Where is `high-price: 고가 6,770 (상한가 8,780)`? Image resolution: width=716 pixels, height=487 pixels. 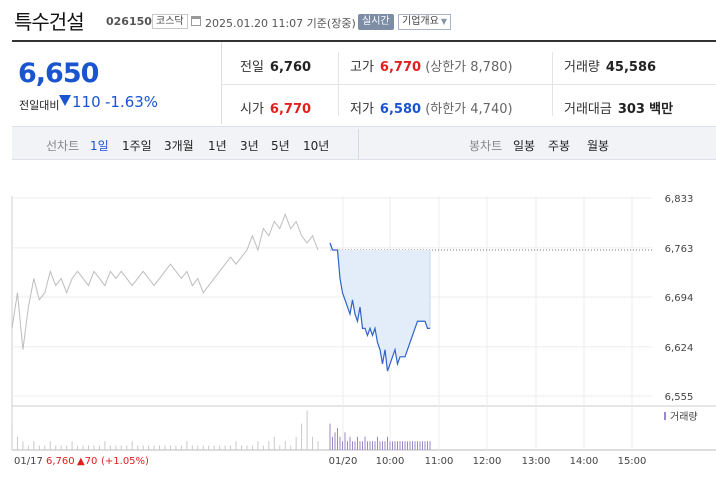 high-price: 고가 6,770 (상한가 8,780) is located at coordinates (431, 65).